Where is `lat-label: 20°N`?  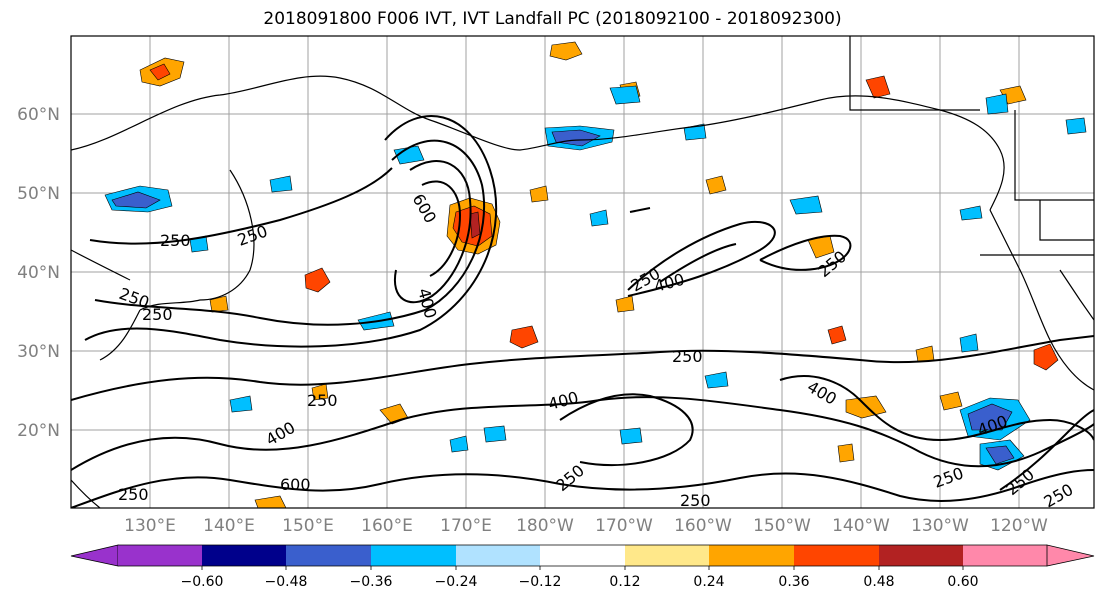 lat-label: 20°N is located at coordinates (38, 431).